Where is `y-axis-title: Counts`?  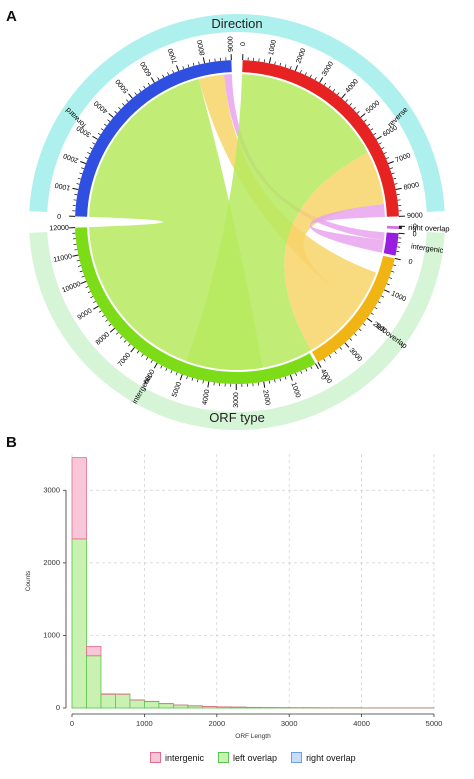 y-axis-title: Counts is located at coordinates (28, 580).